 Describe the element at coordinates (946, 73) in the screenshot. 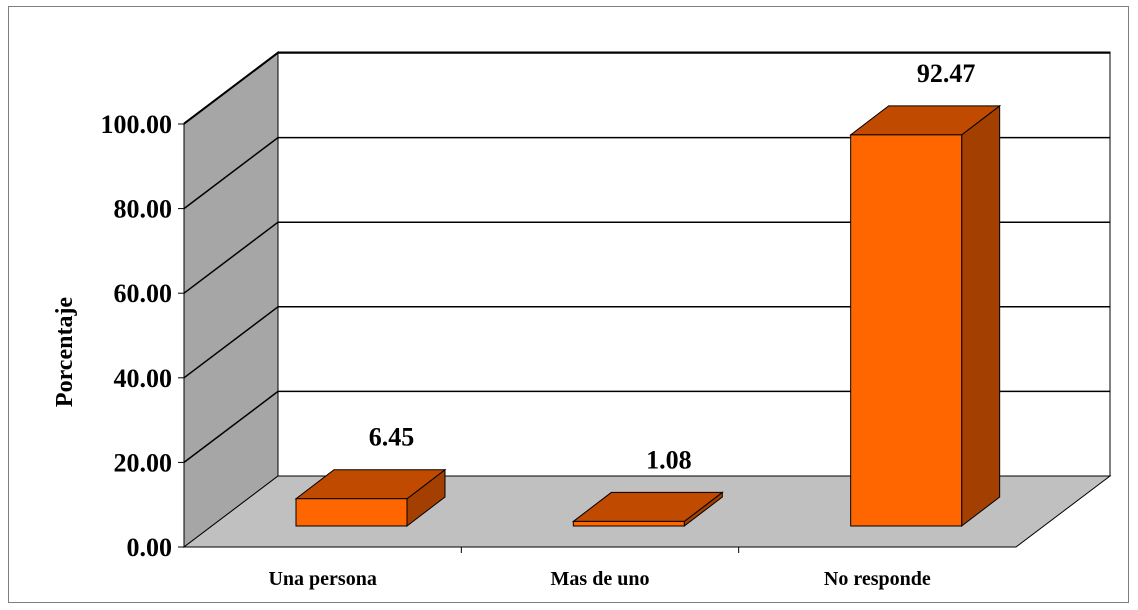

I see `data-label: 92.47` at that location.